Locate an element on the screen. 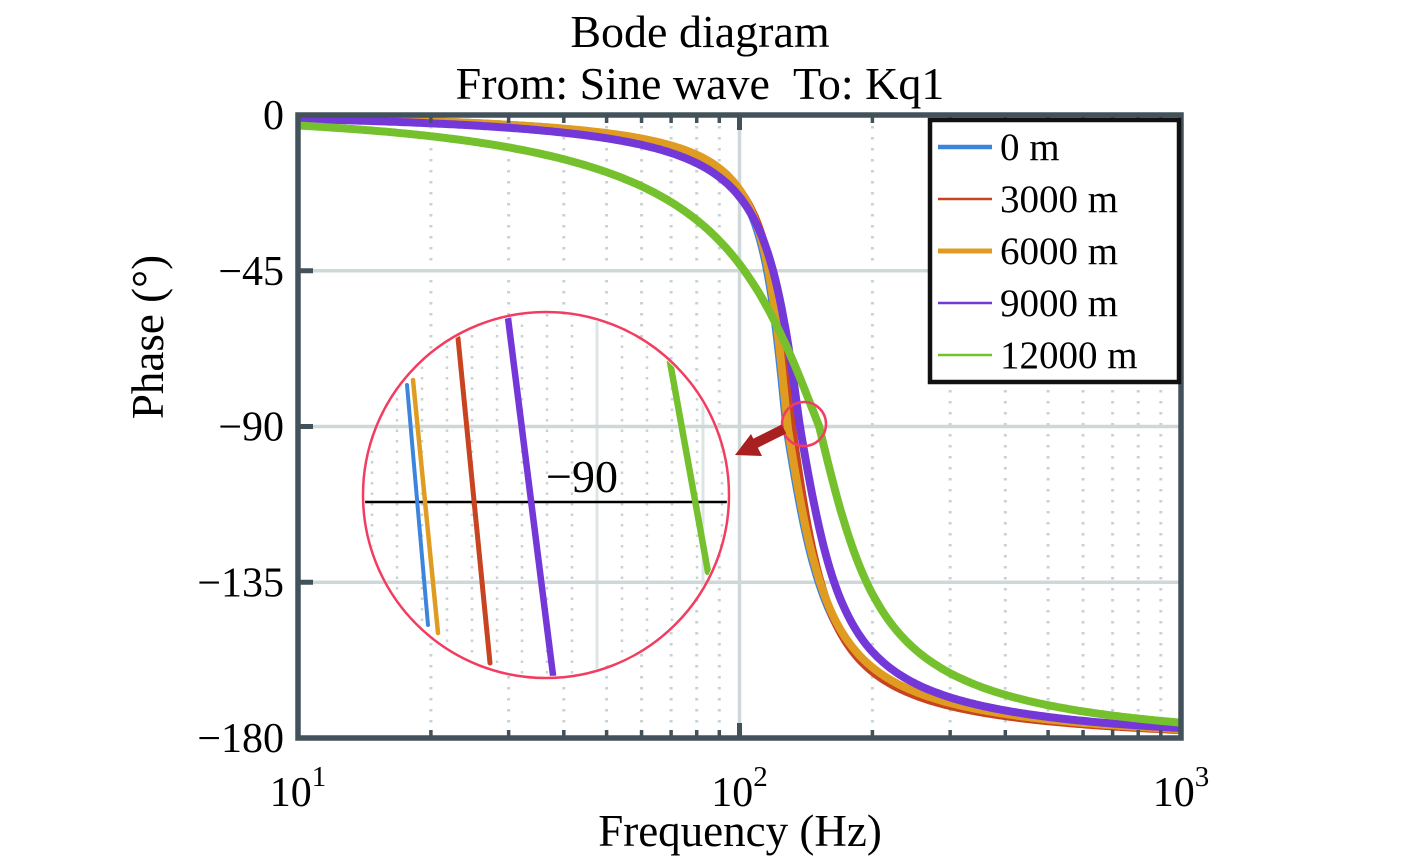  y-tick-label: −180 is located at coordinates (240, 739).